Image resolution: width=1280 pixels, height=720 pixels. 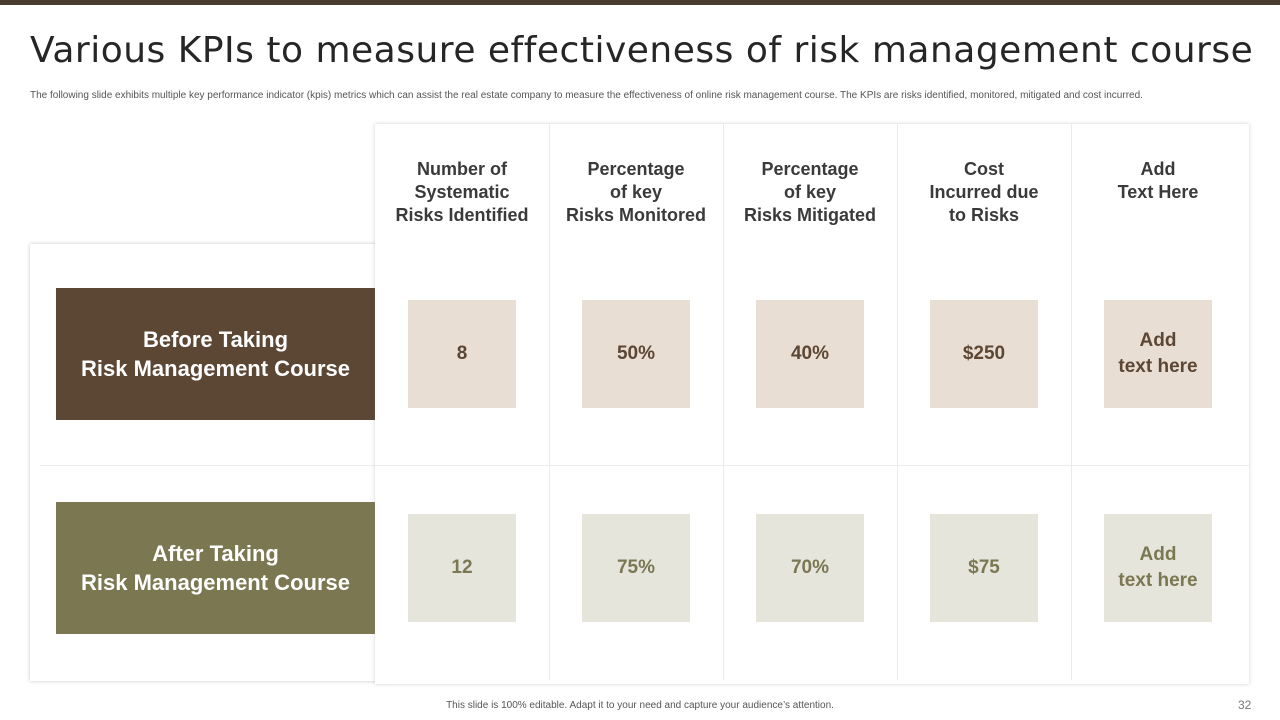 What do you see at coordinates (215, 354) in the screenshot?
I see `row-label-before-course: Before Taking Risk Management Course` at bounding box center [215, 354].